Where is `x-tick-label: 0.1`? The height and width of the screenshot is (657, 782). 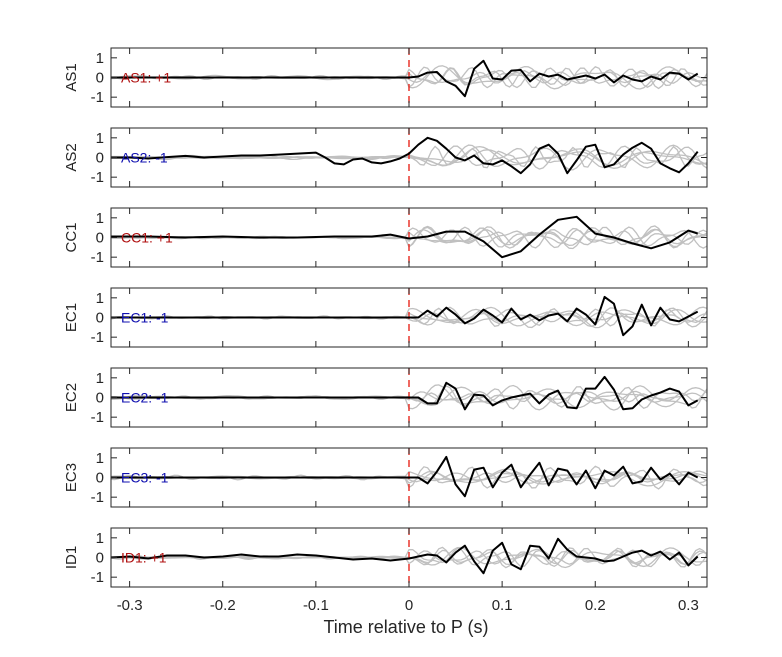 x-tick-label: 0.1 is located at coordinates (502, 605).